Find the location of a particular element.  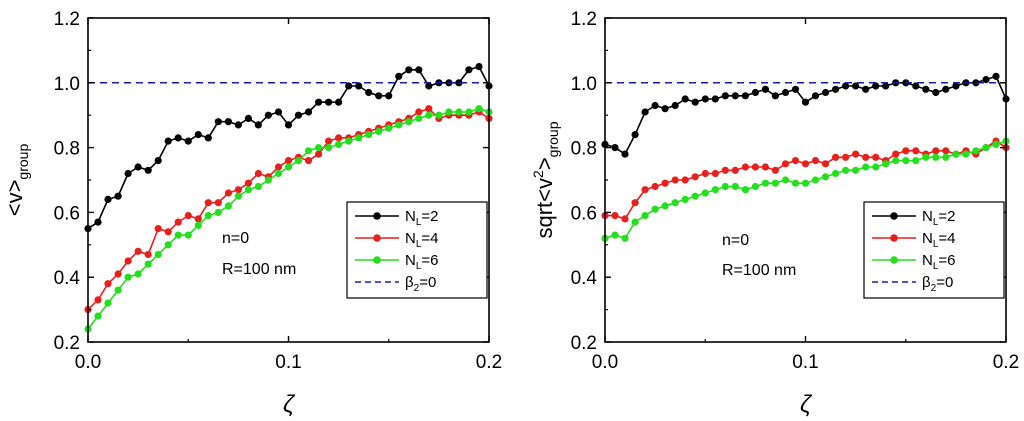

left-y-tick-label: 0.4 is located at coordinates (67, 278).